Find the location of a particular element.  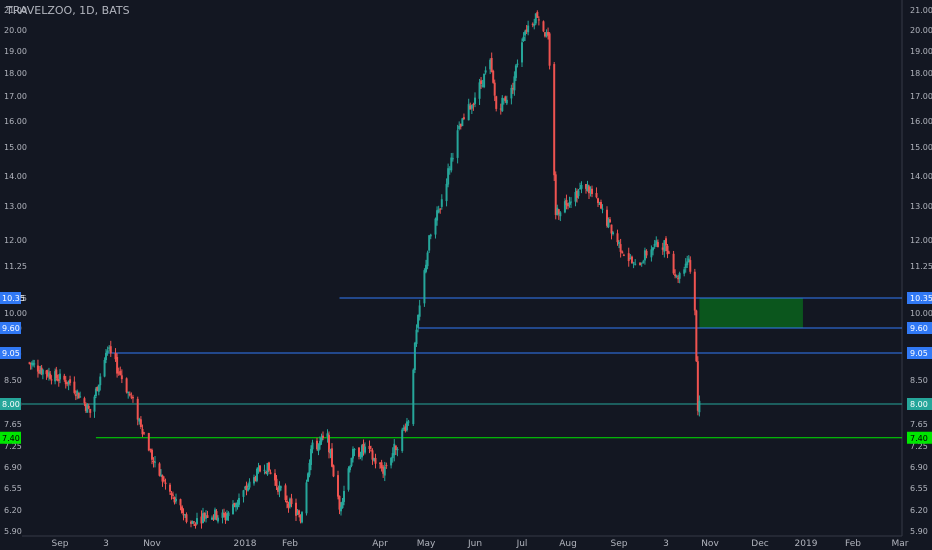

y-tick-label-right: 7.65 is located at coordinates (919, 424).